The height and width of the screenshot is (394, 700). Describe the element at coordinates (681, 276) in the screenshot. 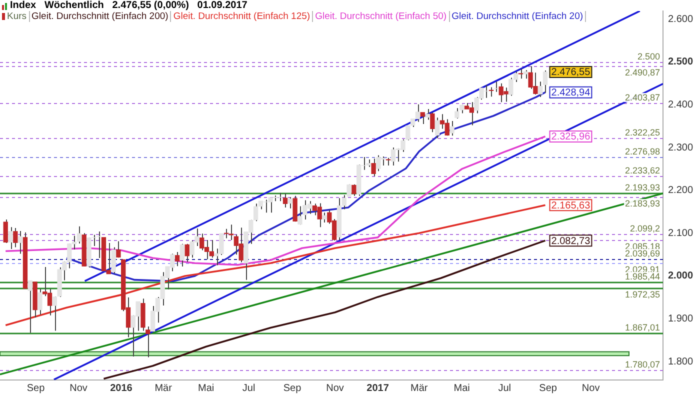

I see `y-tick-label: 2.000` at that location.